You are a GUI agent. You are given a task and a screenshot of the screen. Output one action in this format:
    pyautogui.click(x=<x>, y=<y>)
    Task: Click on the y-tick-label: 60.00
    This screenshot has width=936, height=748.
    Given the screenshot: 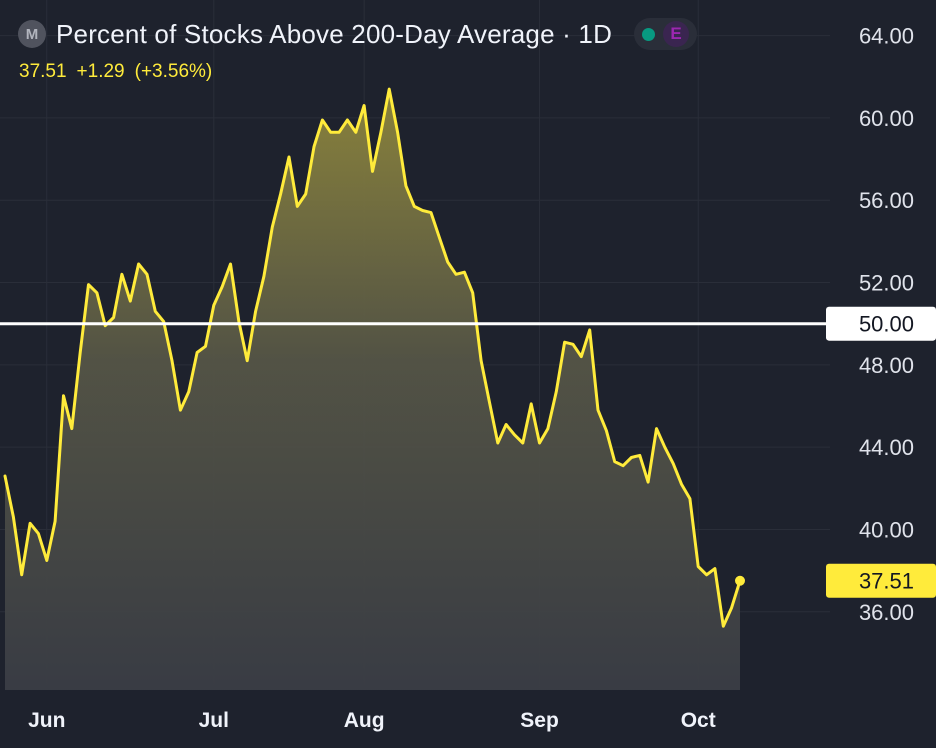 What is the action you would take?
    pyautogui.click(x=886, y=118)
    